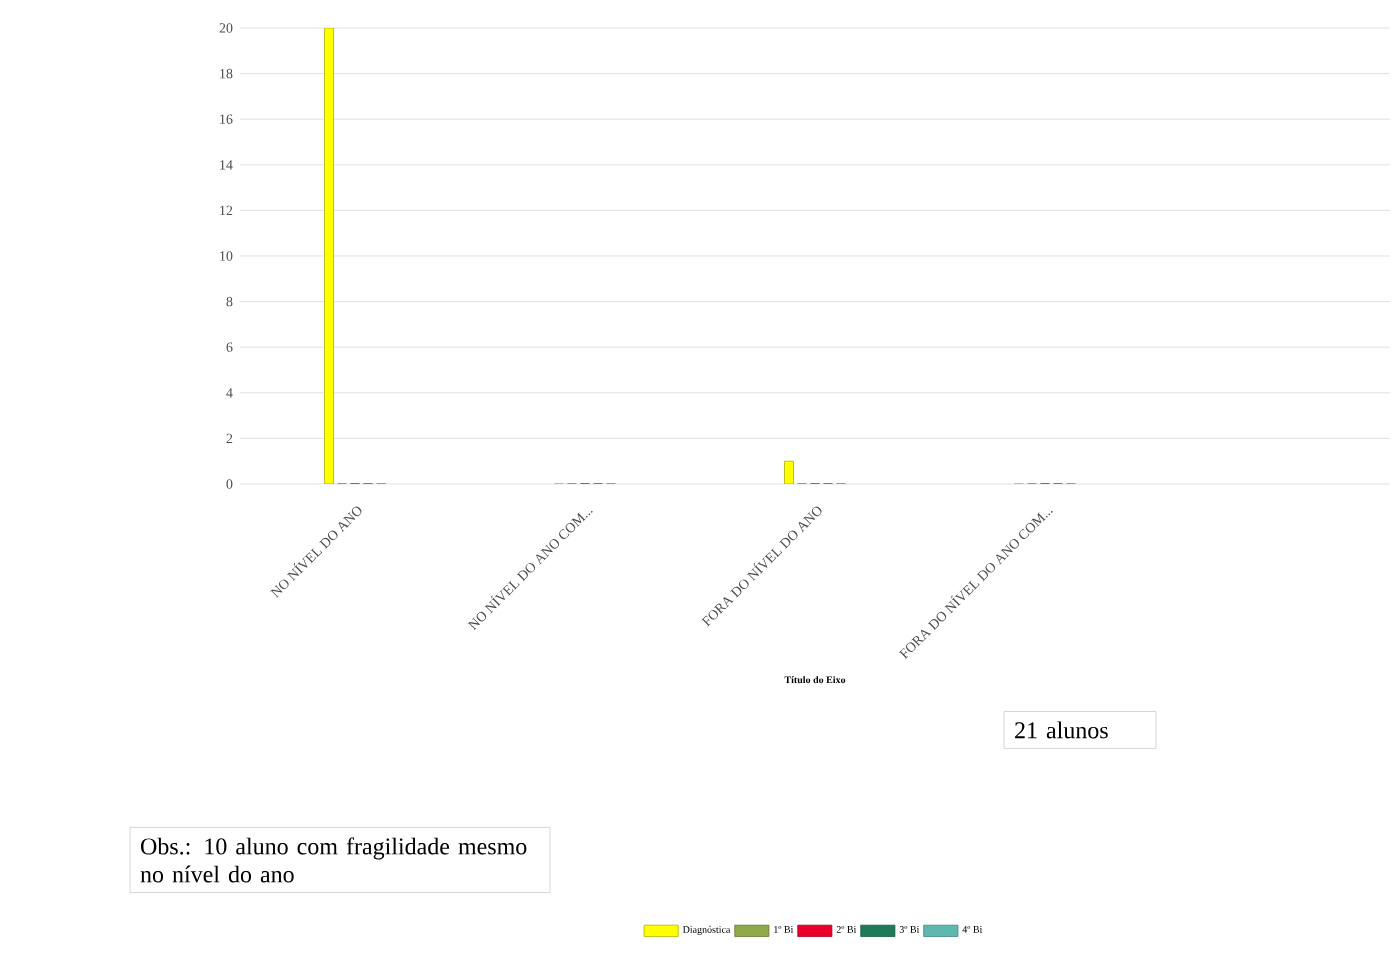 The image size is (1400, 956). What do you see at coordinates (333, 860) in the screenshot?
I see `text: Obs.: 10 aluno com fragilidade mesmo no nível do ano` at bounding box center [333, 860].